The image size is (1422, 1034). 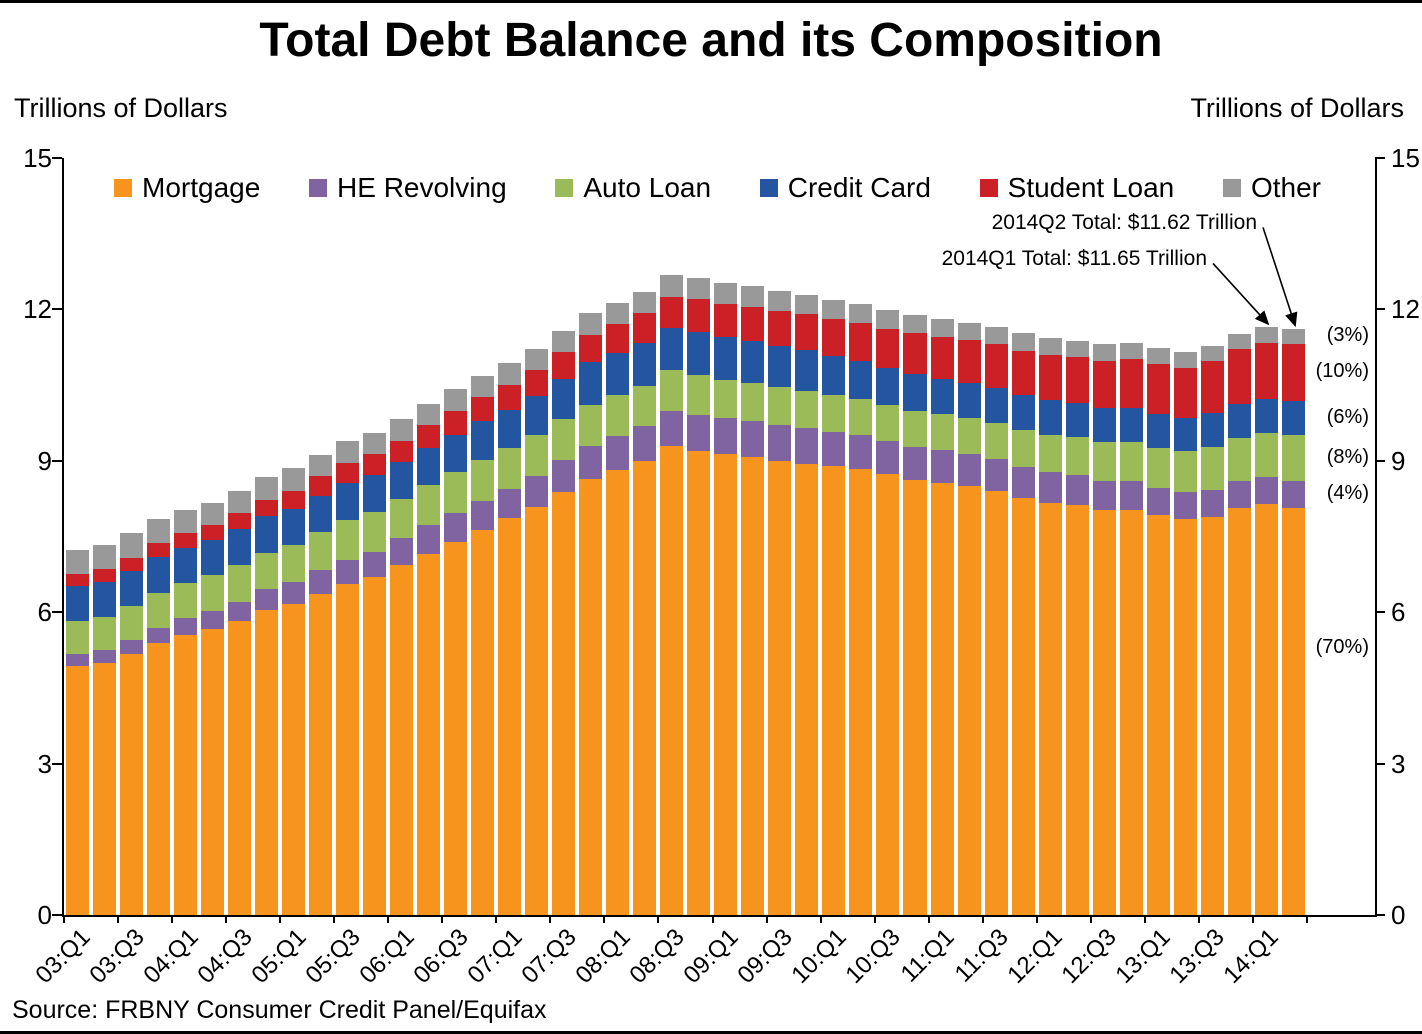 I want to click on legend-item-other: Other, so click(x=1271, y=188).